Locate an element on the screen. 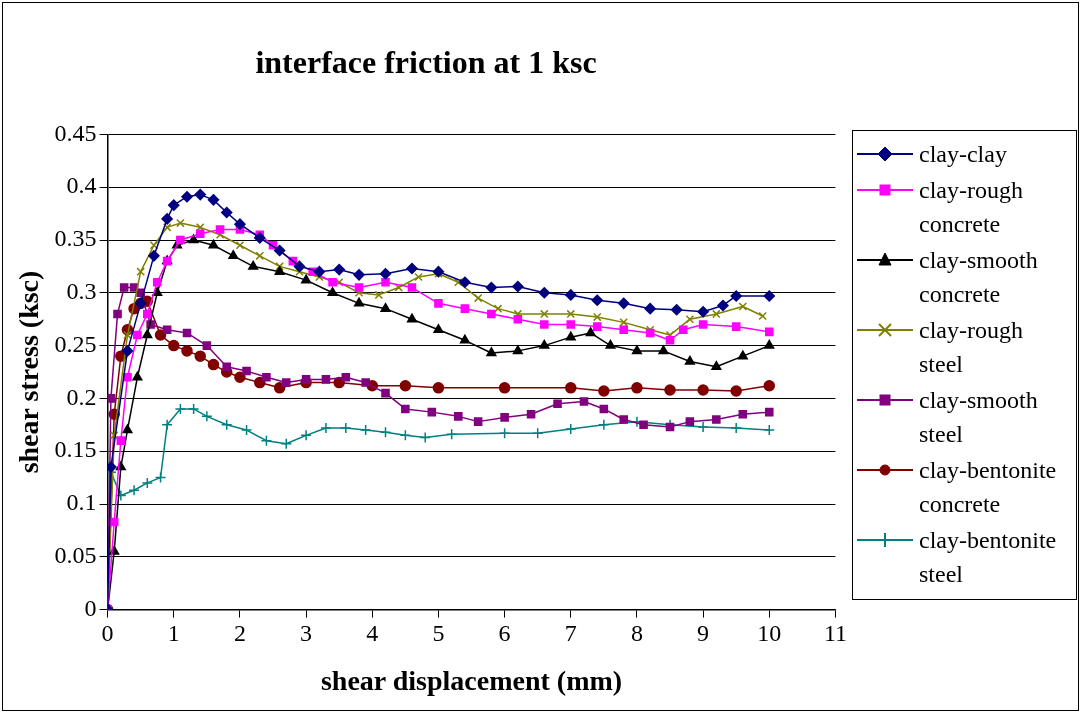 The width and height of the screenshot is (1083, 715). x-tick-label: 1 is located at coordinates (173, 633).